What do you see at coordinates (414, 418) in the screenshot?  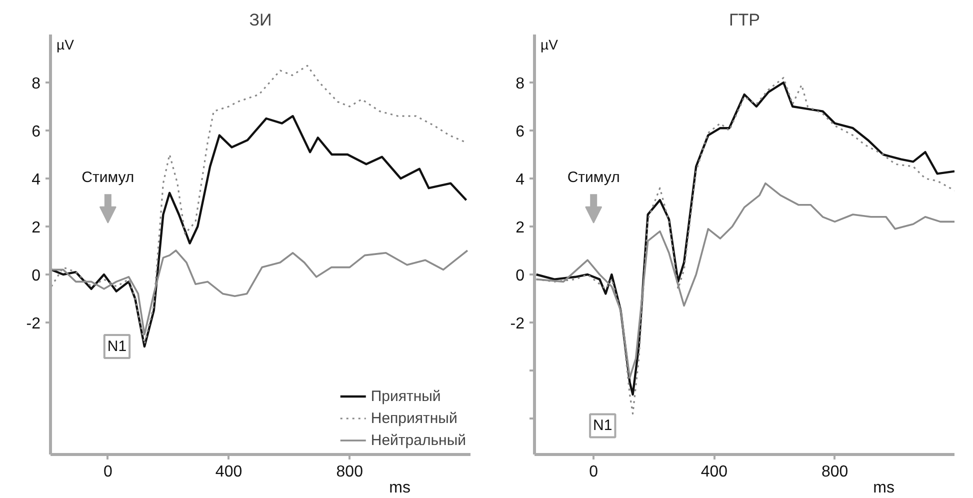 I see `legend-label: Неприятный` at bounding box center [414, 418].